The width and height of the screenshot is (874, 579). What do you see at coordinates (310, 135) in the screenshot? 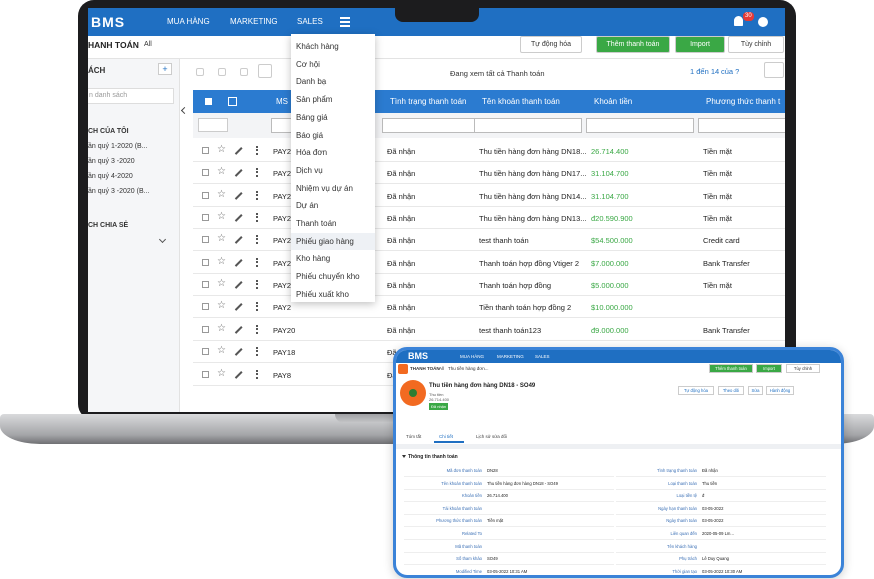
I see `menu-item: Báo giá` at bounding box center [310, 135].